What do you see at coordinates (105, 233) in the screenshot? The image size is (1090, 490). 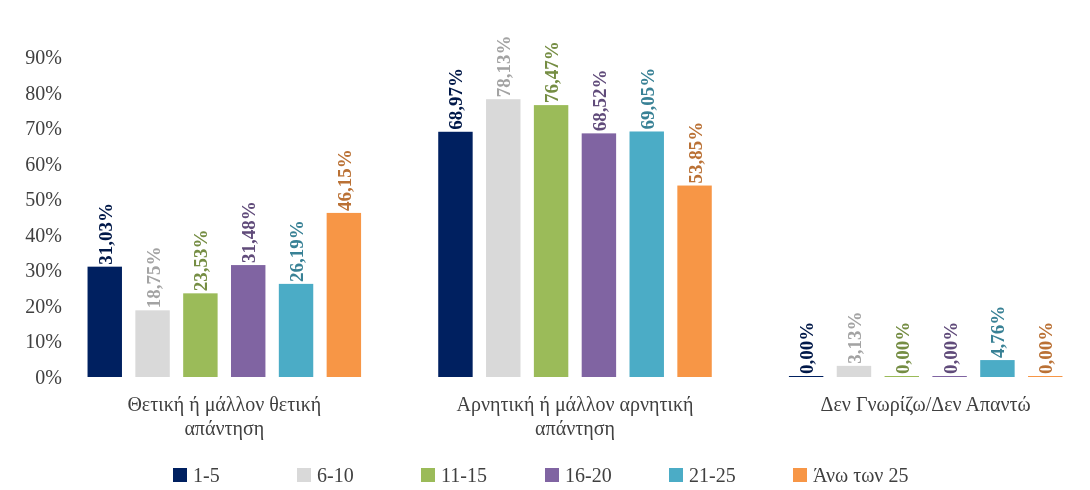 I see `data-label: 31,03%` at bounding box center [105, 233].